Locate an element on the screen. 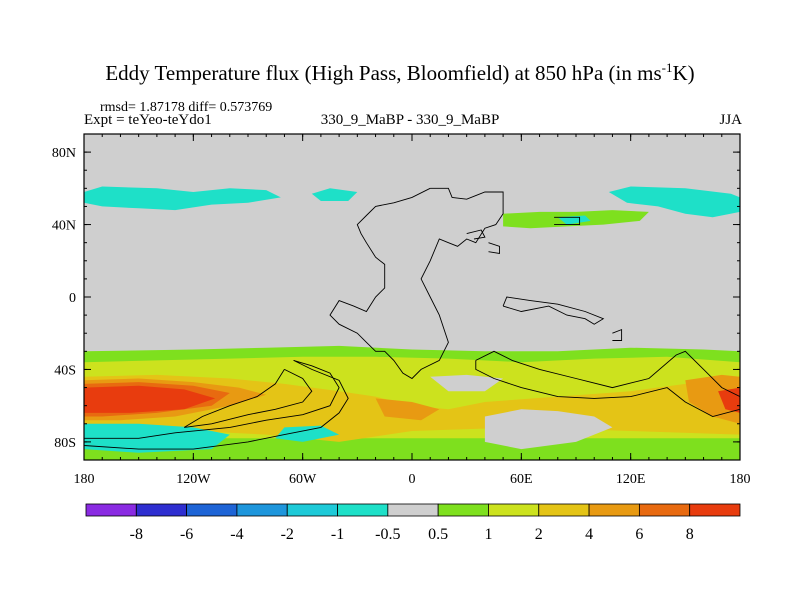  y-tick-label-4: 80S is located at coordinates (65, 443).